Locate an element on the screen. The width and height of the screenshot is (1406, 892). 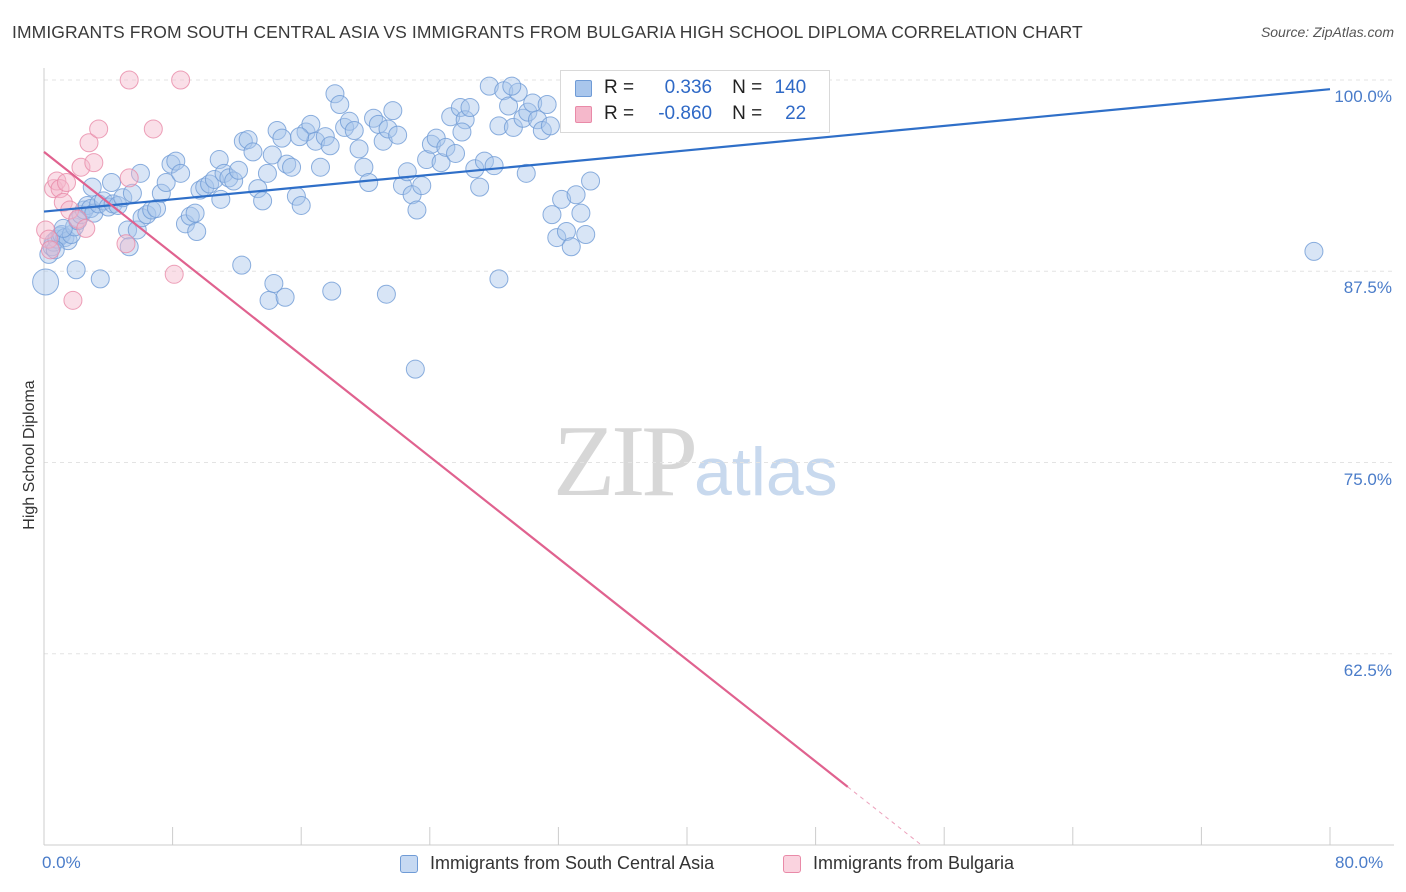
legend-label-bulgaria: Immigrants from Bulgaria is located at coordinates (914, 863).